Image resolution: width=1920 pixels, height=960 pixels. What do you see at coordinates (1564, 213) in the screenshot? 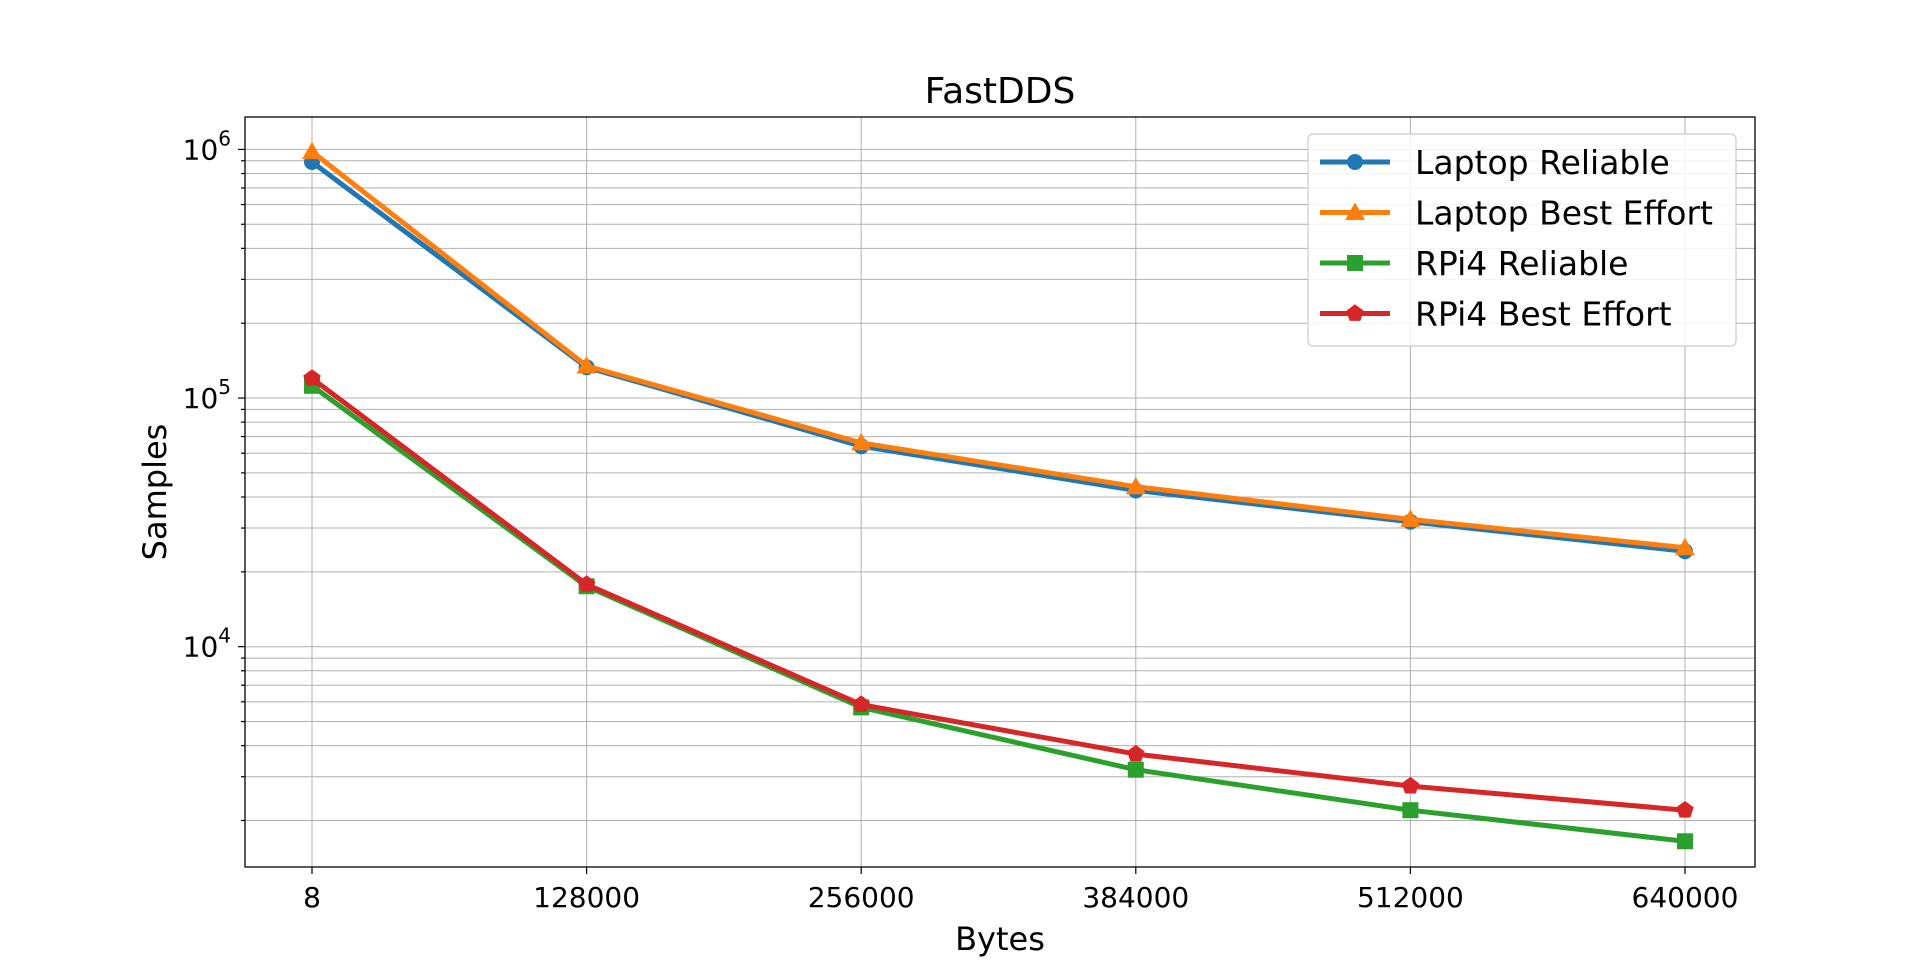
I see `legend-label: Laptop Best Effort` at bounding box center [1564, 213].